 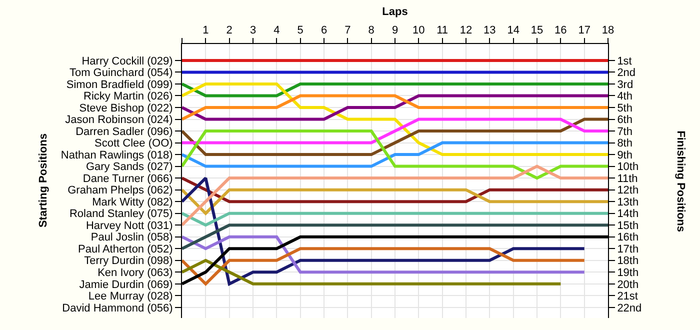 What do you see at coordinates (627, 178) in the screenshot?
I see `y-tick-label: 11th` at bounding box center [627, 178].